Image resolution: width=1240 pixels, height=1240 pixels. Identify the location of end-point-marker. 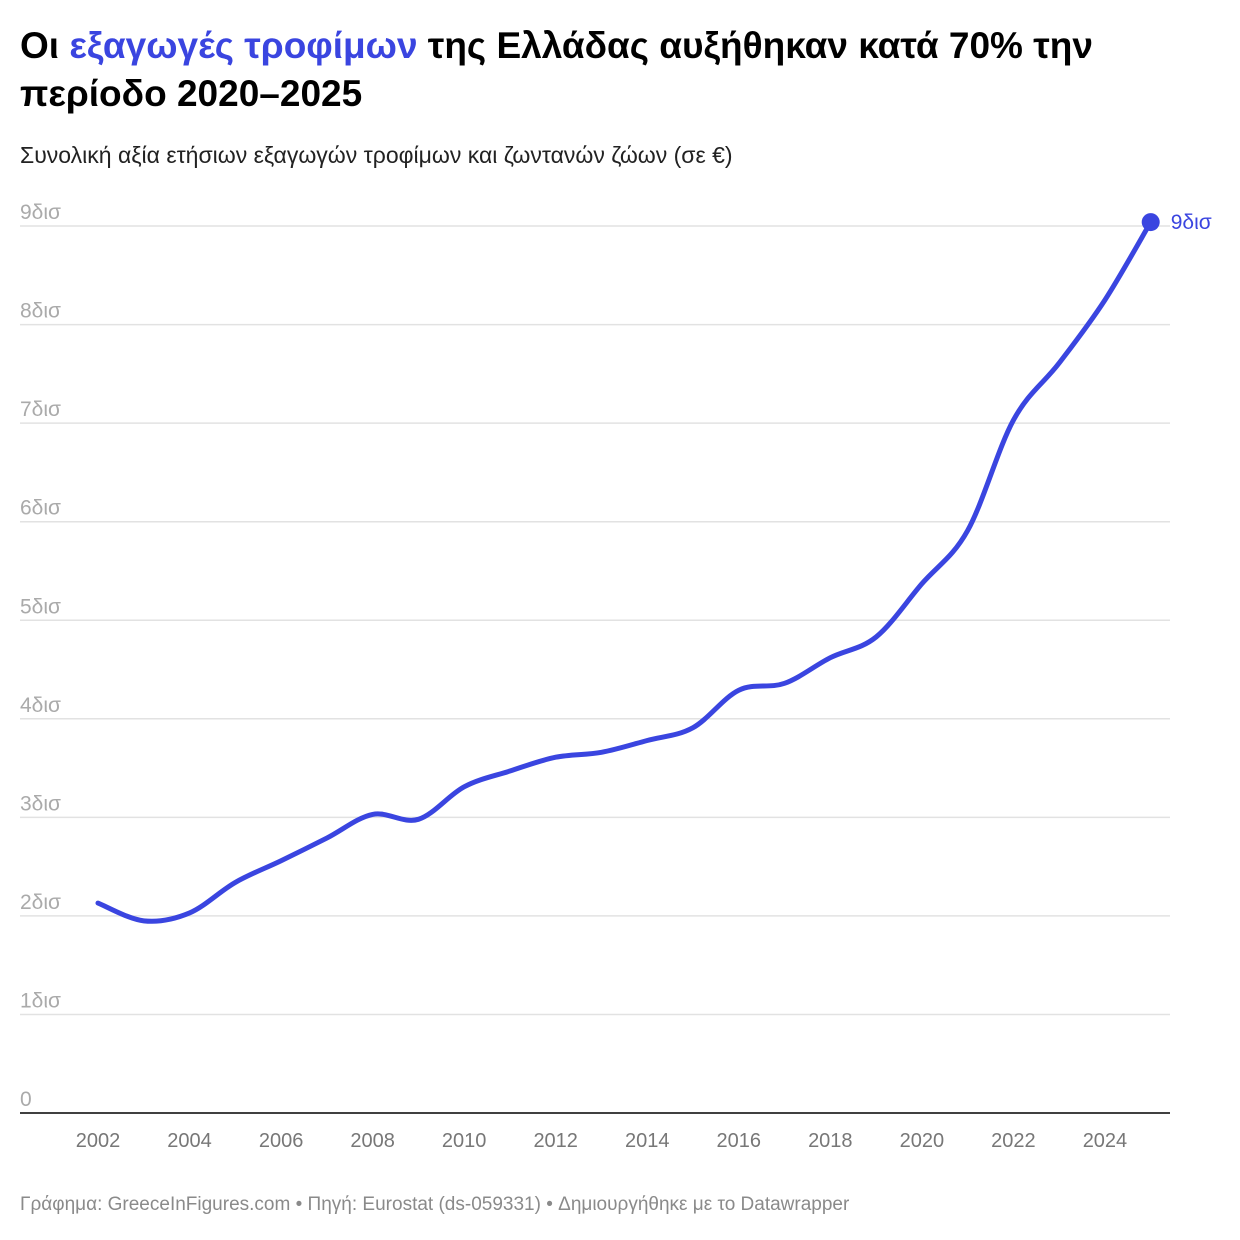
(1150, 222).